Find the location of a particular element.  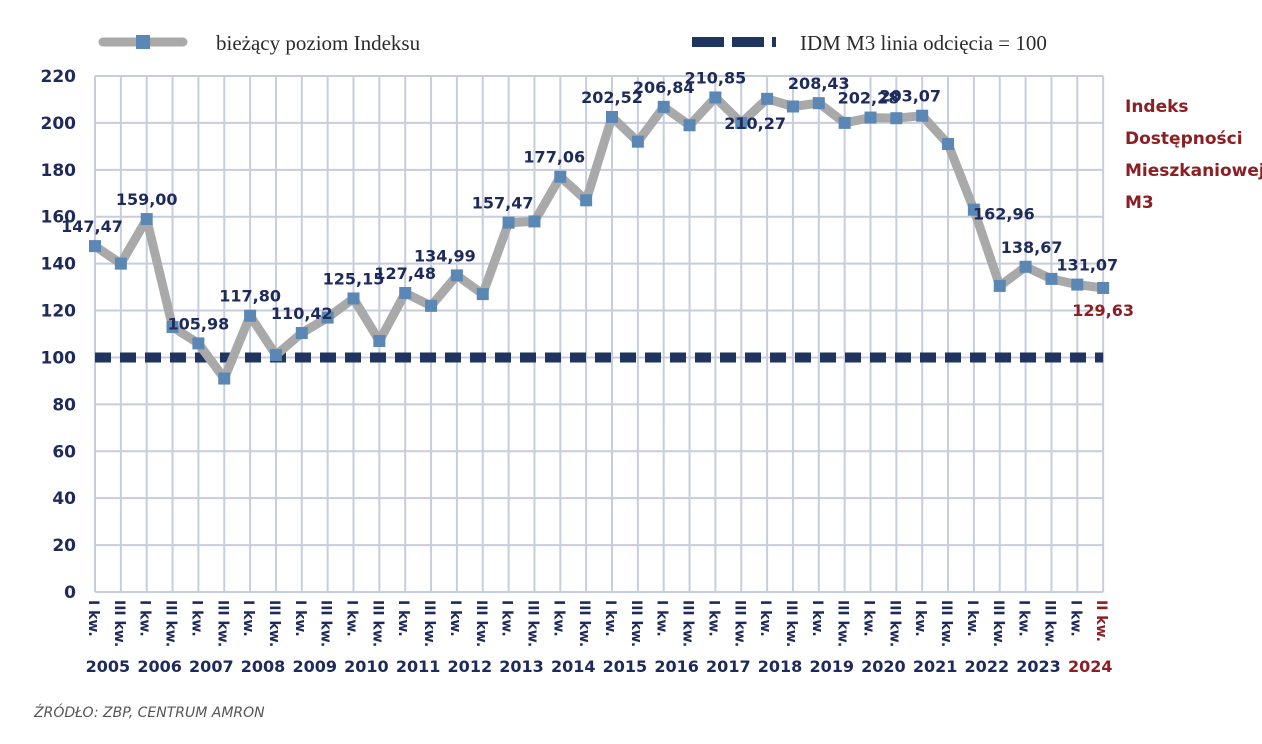

data-label: 125,15 is located at coordinates (354, 278).